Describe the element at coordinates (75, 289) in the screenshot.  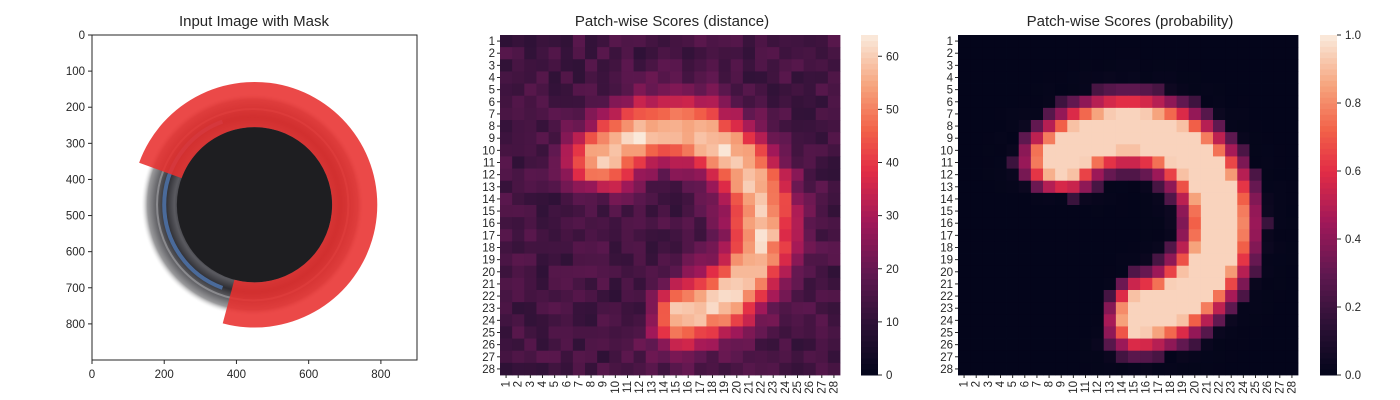
I see `y-tick-label: 700` at that location.